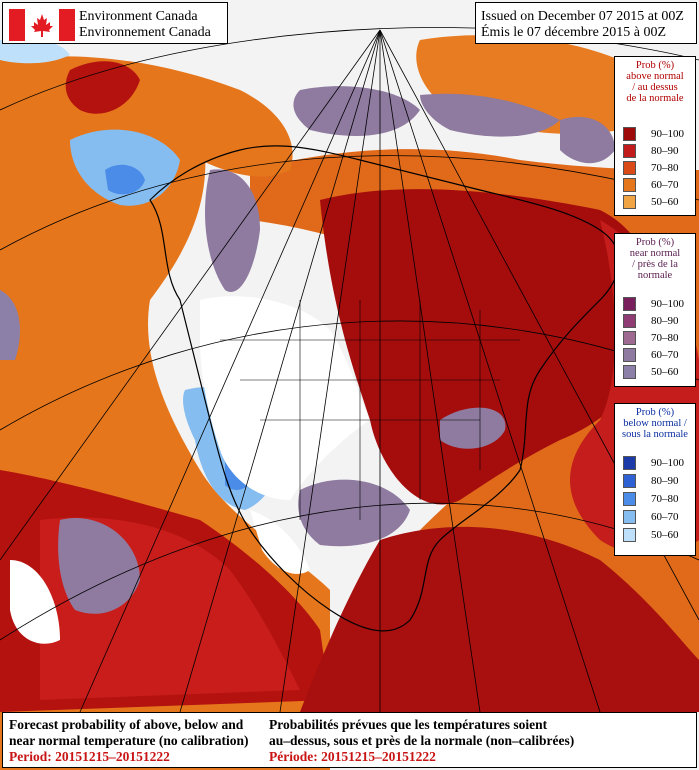 The image size is (699, 770). Describe the element at coordinates (89, 756) in the screenshot. I see `caption-en-period: Period: 20151215–20151222` at that location.